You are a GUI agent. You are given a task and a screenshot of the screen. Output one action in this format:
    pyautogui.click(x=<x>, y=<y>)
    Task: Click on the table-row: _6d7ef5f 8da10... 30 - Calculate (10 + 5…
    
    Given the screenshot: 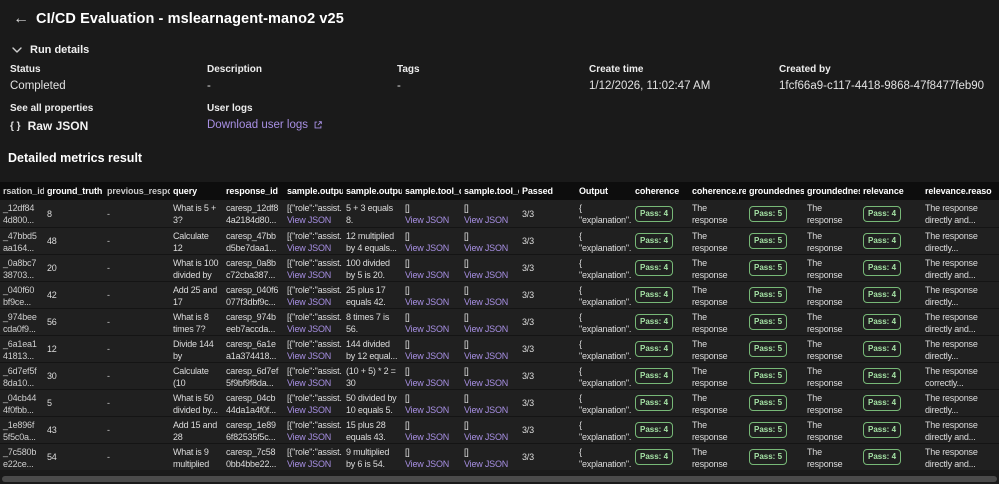 What is the action you would take?
    pyautogui.click(x=499, y=375)
    